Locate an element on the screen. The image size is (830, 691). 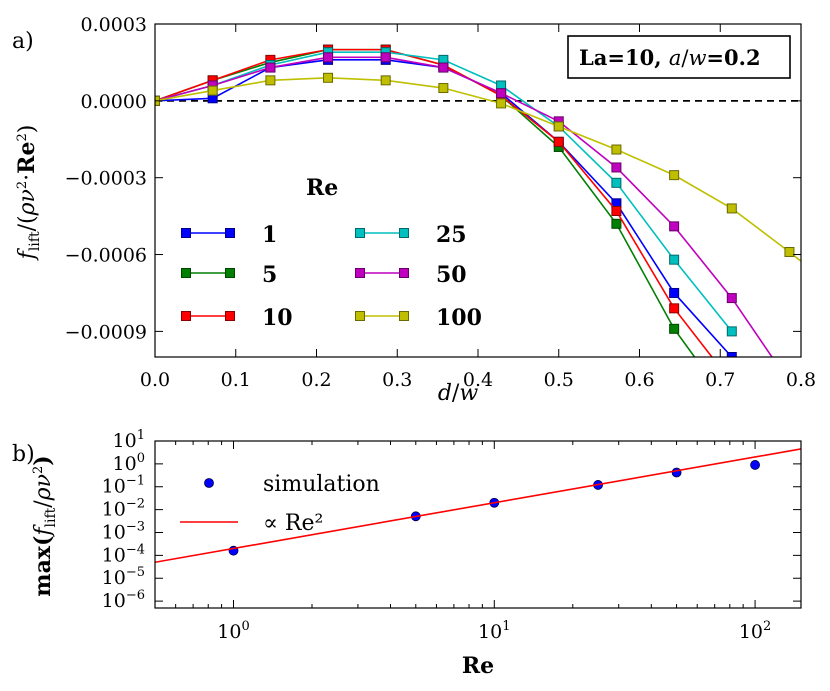
x-tick-label: 10² is located at coordinates (755, 631).